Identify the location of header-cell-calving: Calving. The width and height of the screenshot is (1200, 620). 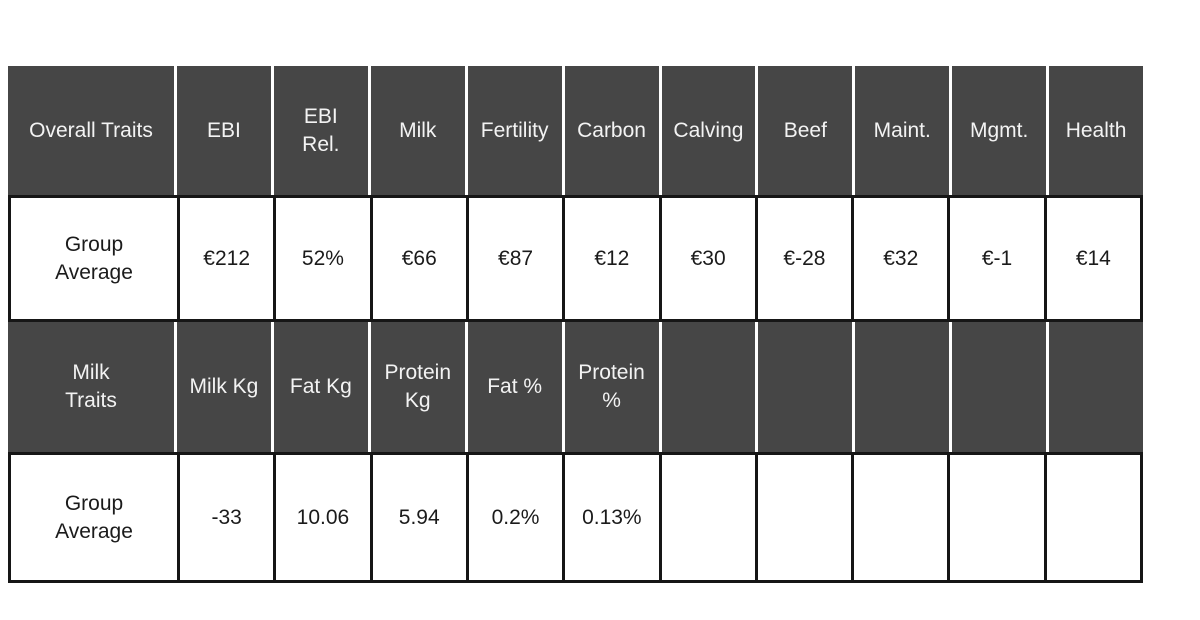
(708, 130).